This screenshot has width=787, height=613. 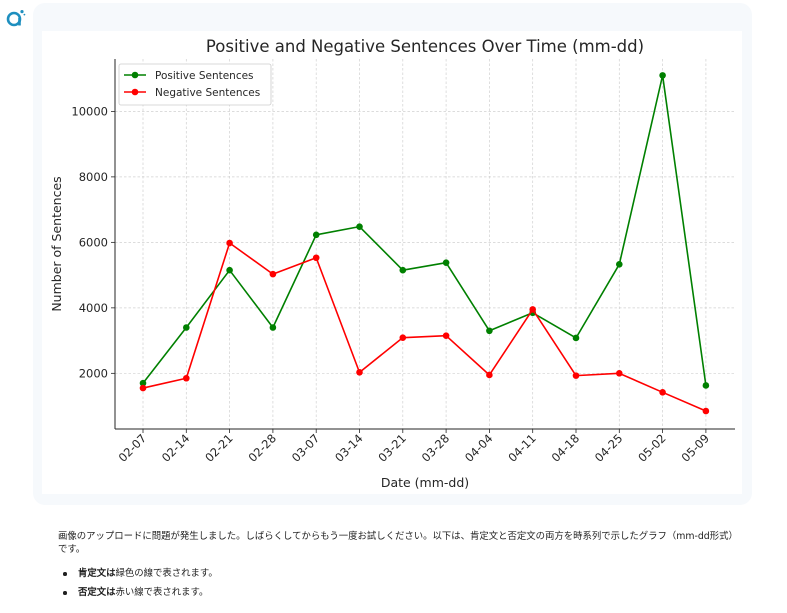 I want to click on x-tick-label: 04-18, so click(x=566, y=448).